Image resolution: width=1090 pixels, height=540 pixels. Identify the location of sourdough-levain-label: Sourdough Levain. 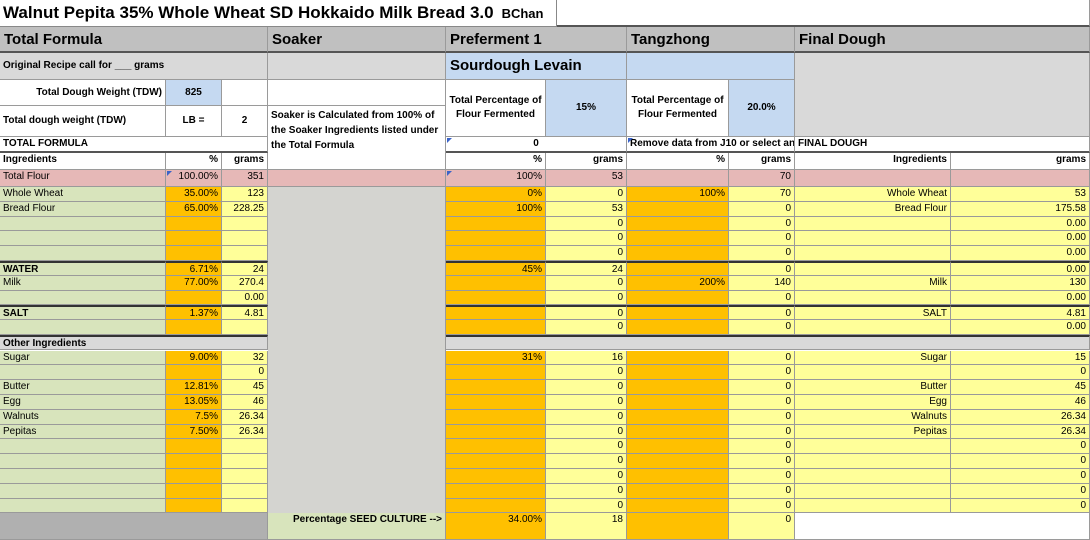
(536, 66).